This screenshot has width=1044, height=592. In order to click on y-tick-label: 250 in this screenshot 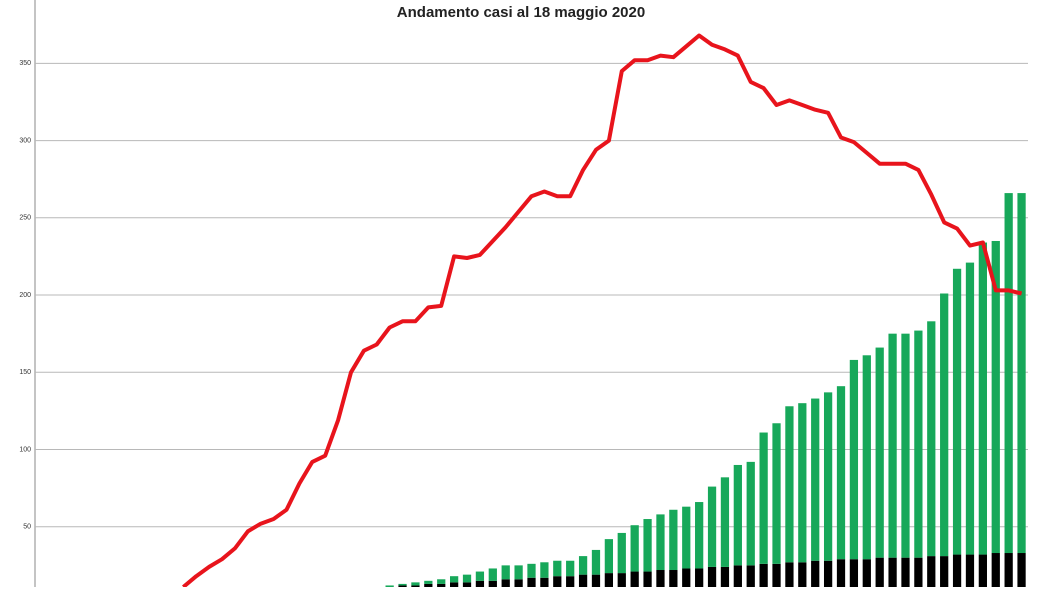, I will do `click(25, 218)`.